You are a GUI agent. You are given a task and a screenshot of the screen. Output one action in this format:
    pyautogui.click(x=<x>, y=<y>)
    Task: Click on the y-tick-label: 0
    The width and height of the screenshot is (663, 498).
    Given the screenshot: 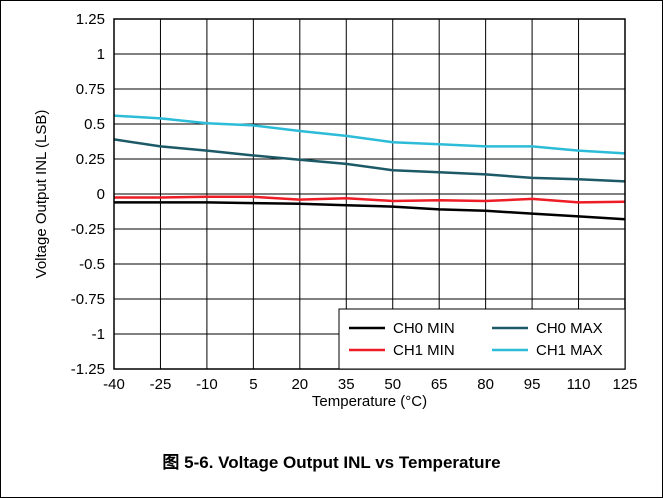 What is the action you would take?
    pyautogui.click(x=101, y=194)
    